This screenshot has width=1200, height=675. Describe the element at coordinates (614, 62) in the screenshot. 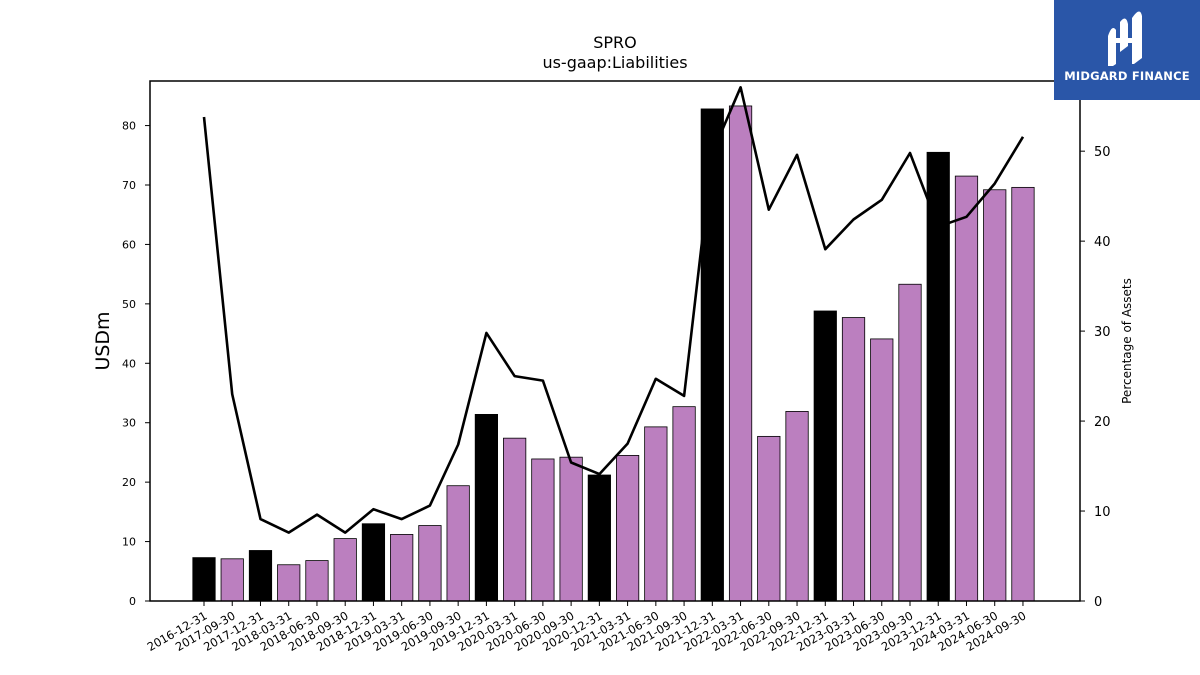

I see `chart-subtitle: us-gaap:Liabilities` at that location.